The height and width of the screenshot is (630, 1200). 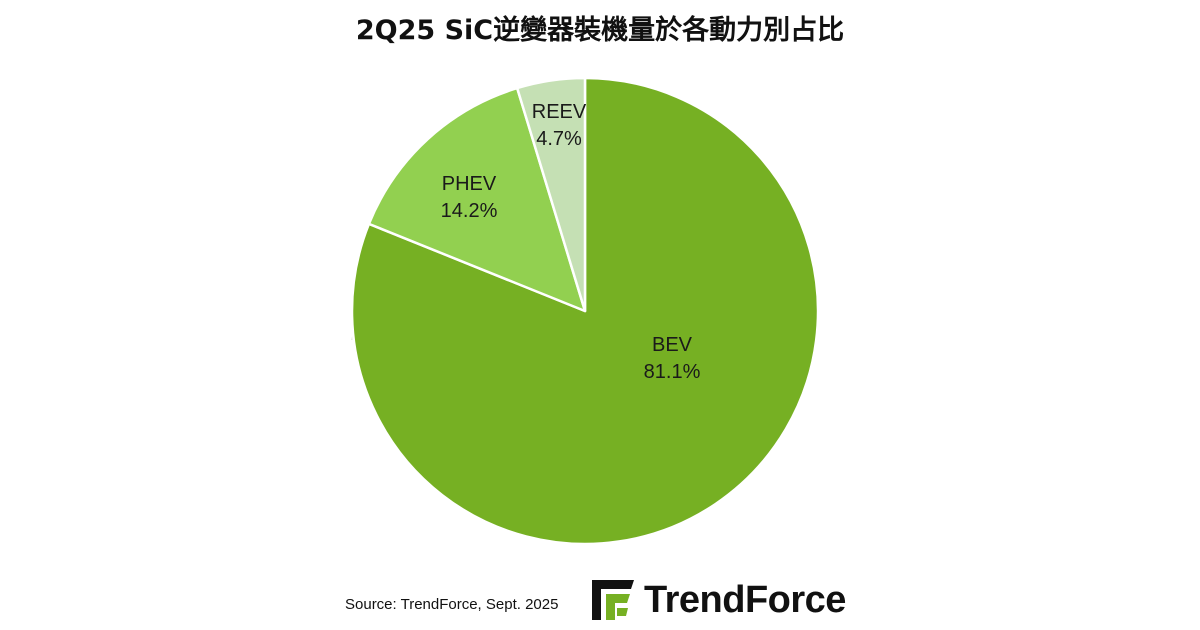 What do you see at coordinates (672, 372) in the screenshot?
I see `slice-value-bev: 81.1%` at bounding box center [672, 372].